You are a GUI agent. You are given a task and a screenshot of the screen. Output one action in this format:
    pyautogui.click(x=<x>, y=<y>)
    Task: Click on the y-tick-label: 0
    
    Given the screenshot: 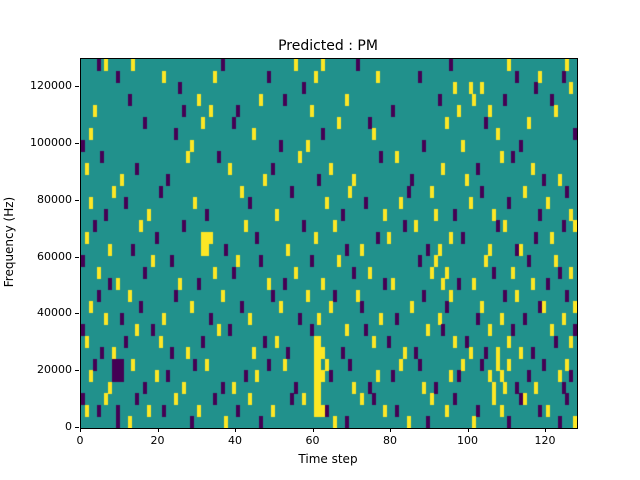 What is the action you would take?
    pyautogui.click(x=68, y=426)
    